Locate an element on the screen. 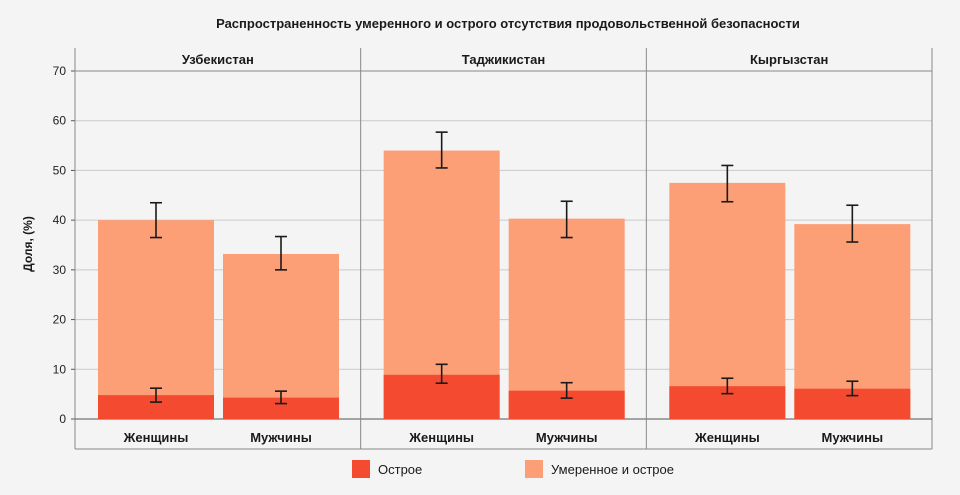 This screenshot has width=960, height=495. y-tick-label: 0 is located at coordinates (62, 419).